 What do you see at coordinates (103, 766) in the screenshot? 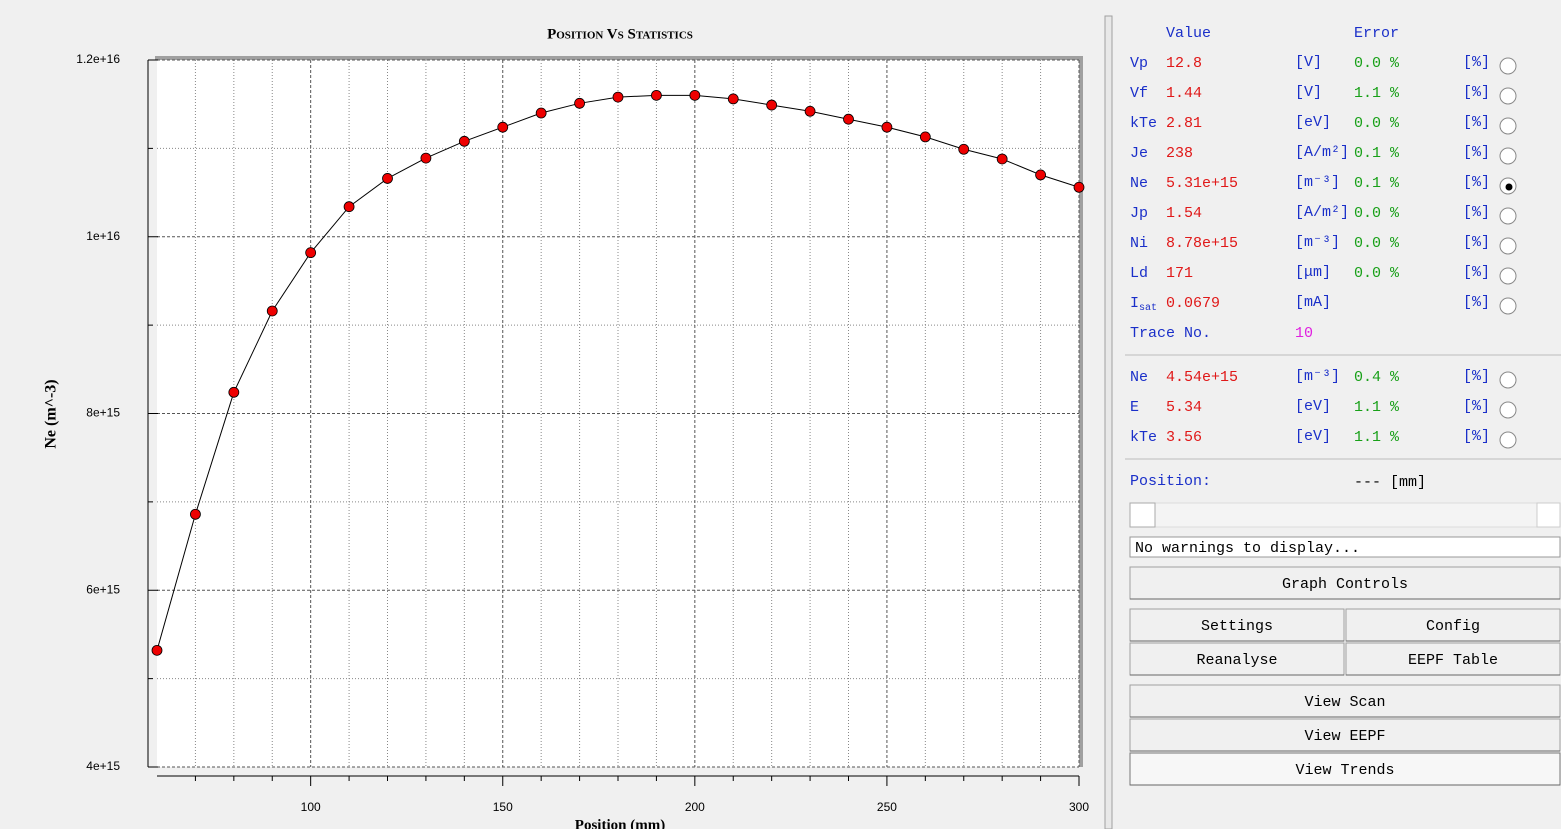
I see `y-tick-label: 4e+15` at bounding box center [103, 766].